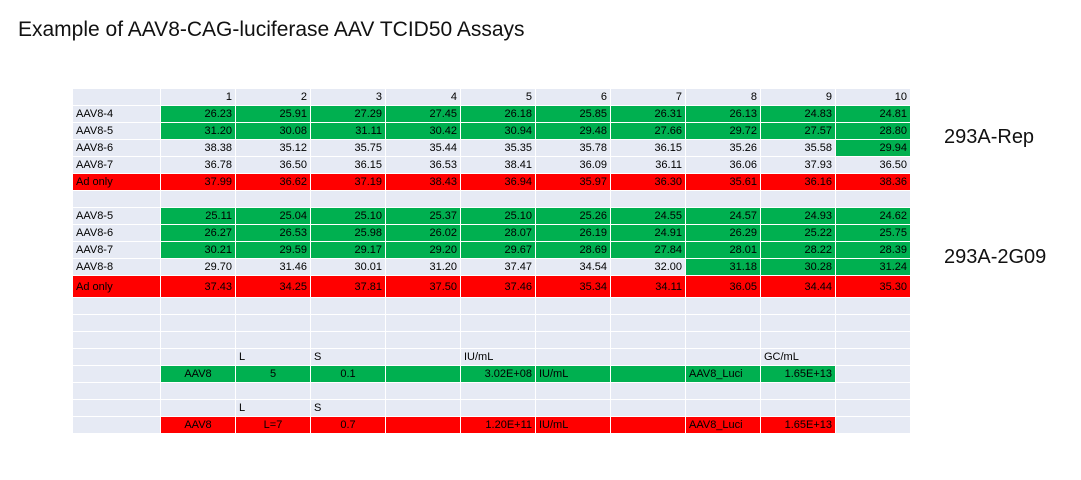 The image size is (1081, 480). Describe the element at coordinates (273, 425) in the screenshot. I see `calc-cell: L=7` at that location.